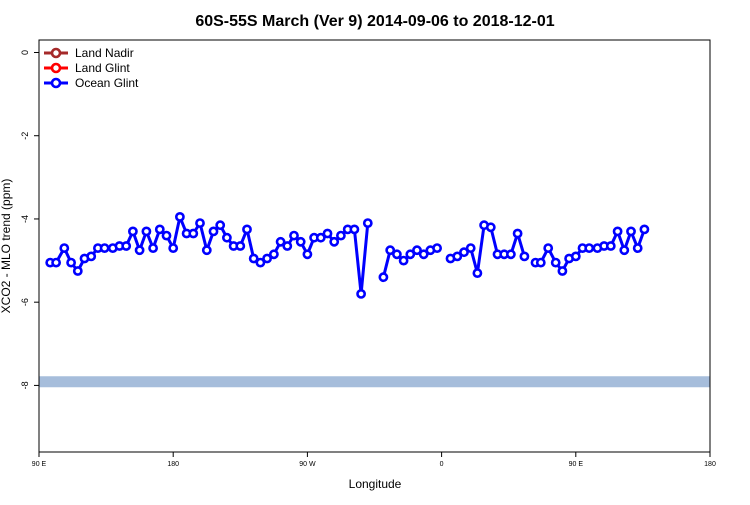  What do you see at coordinates (25, 136) in the screenshot?
I see `y-tick-label: -2` at bounding box center [25, 136].